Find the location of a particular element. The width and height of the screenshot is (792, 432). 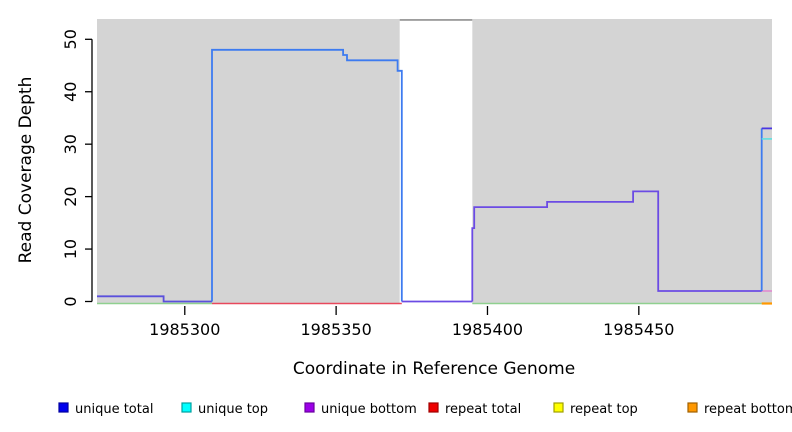

series-unique-left-step is located at coordinates (154, 299).